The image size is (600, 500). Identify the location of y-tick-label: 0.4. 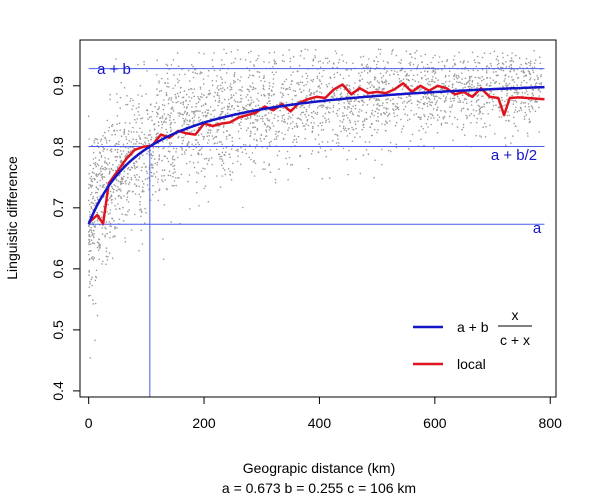
(58, 391).